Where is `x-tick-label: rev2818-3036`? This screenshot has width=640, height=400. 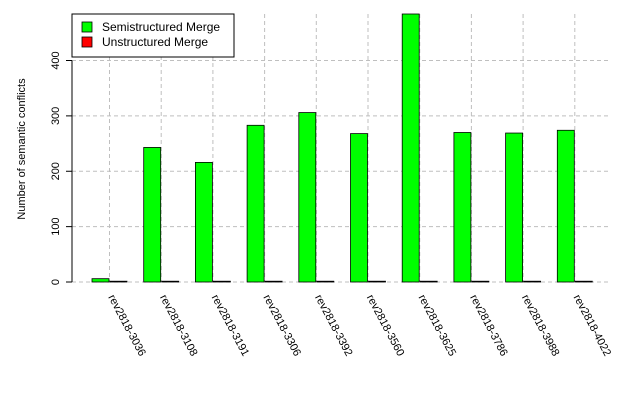
x-tick-label: rev2818-3036 is located at coordinates (126, 326).